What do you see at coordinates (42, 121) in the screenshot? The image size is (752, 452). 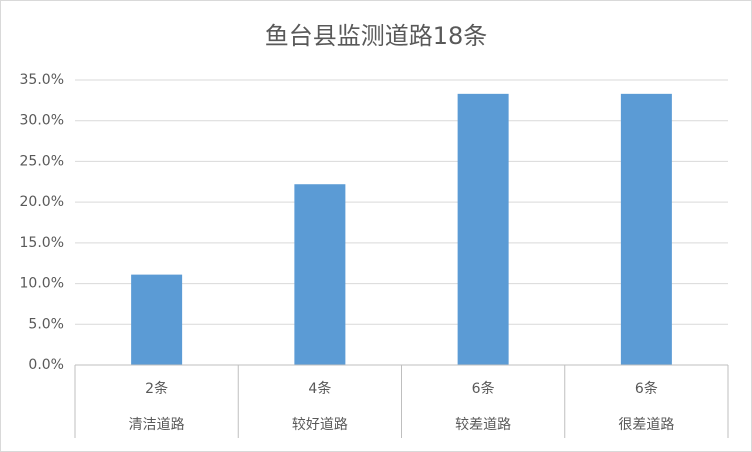 I see `y-tick-label: 30.0%` at bounding box center [42, 121].